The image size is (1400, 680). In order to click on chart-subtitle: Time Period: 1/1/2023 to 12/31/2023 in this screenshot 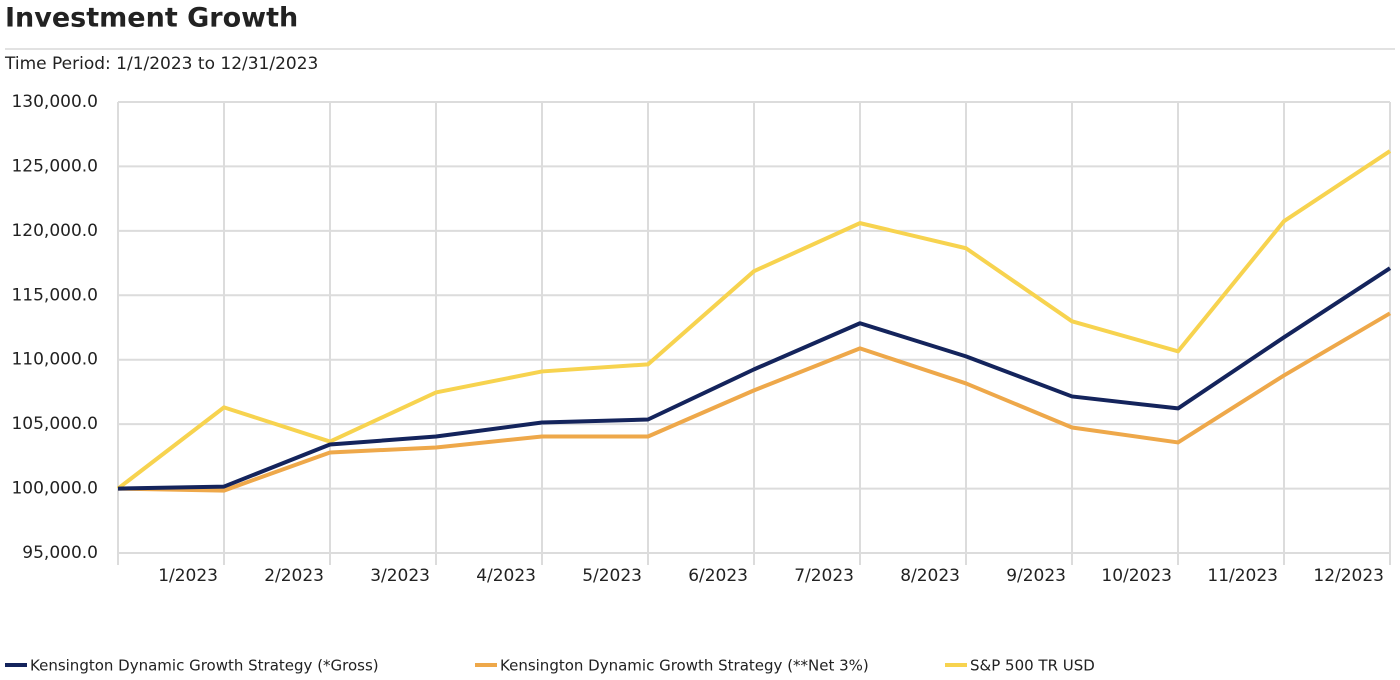, I will do `click(161, 64)`.